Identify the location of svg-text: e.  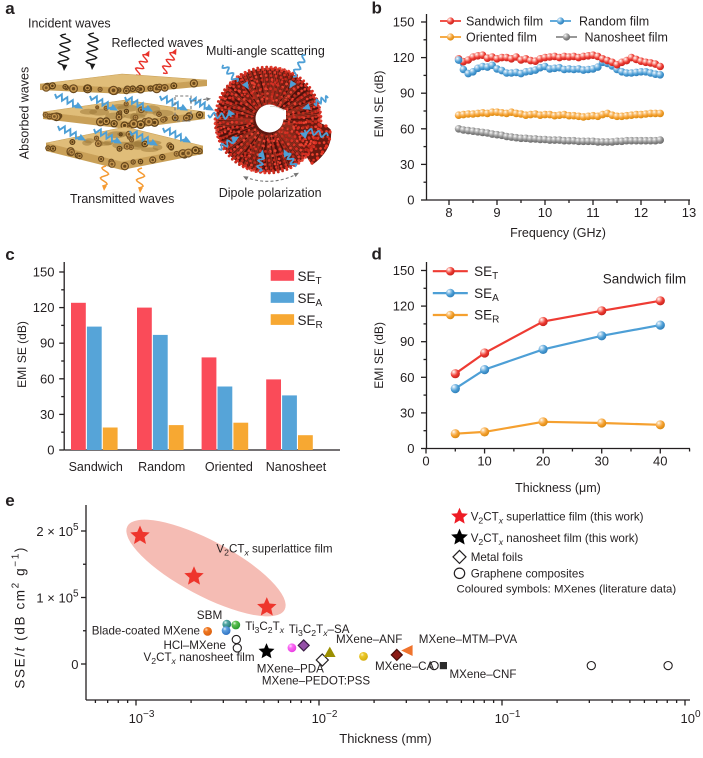
(9, 500).